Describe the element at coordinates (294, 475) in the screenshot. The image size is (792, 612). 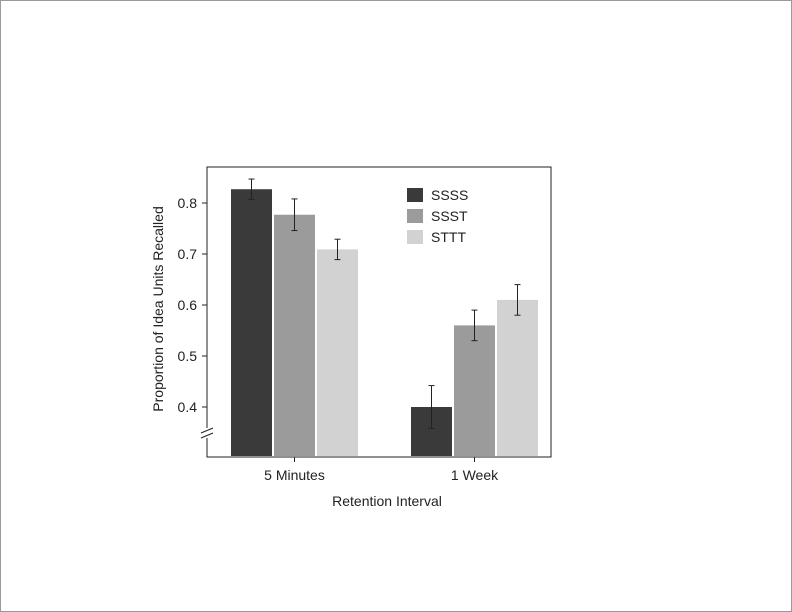
I see `x-tick-label: 5 Minutes` at that location.